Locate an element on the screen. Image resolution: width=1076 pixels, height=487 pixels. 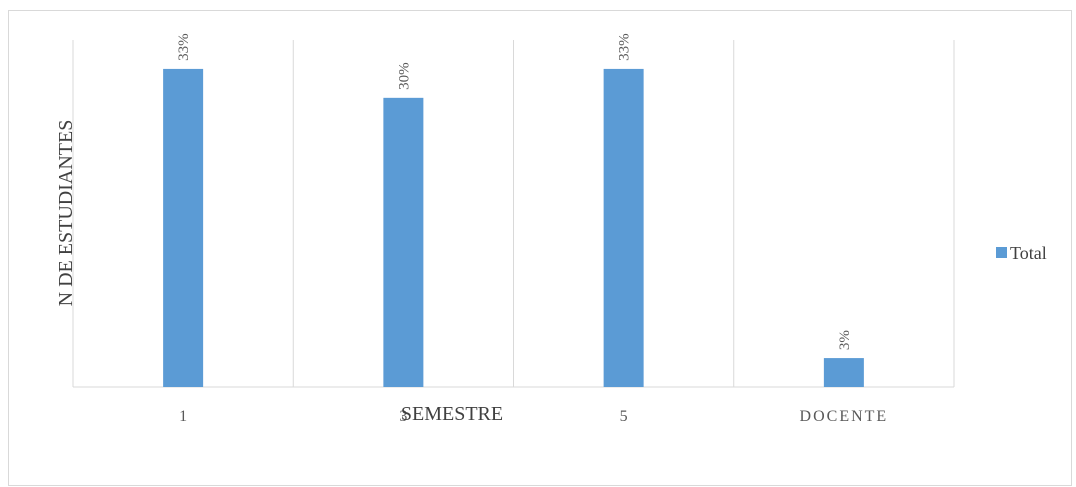
legend: Total is located at coordinates (1021, 253).